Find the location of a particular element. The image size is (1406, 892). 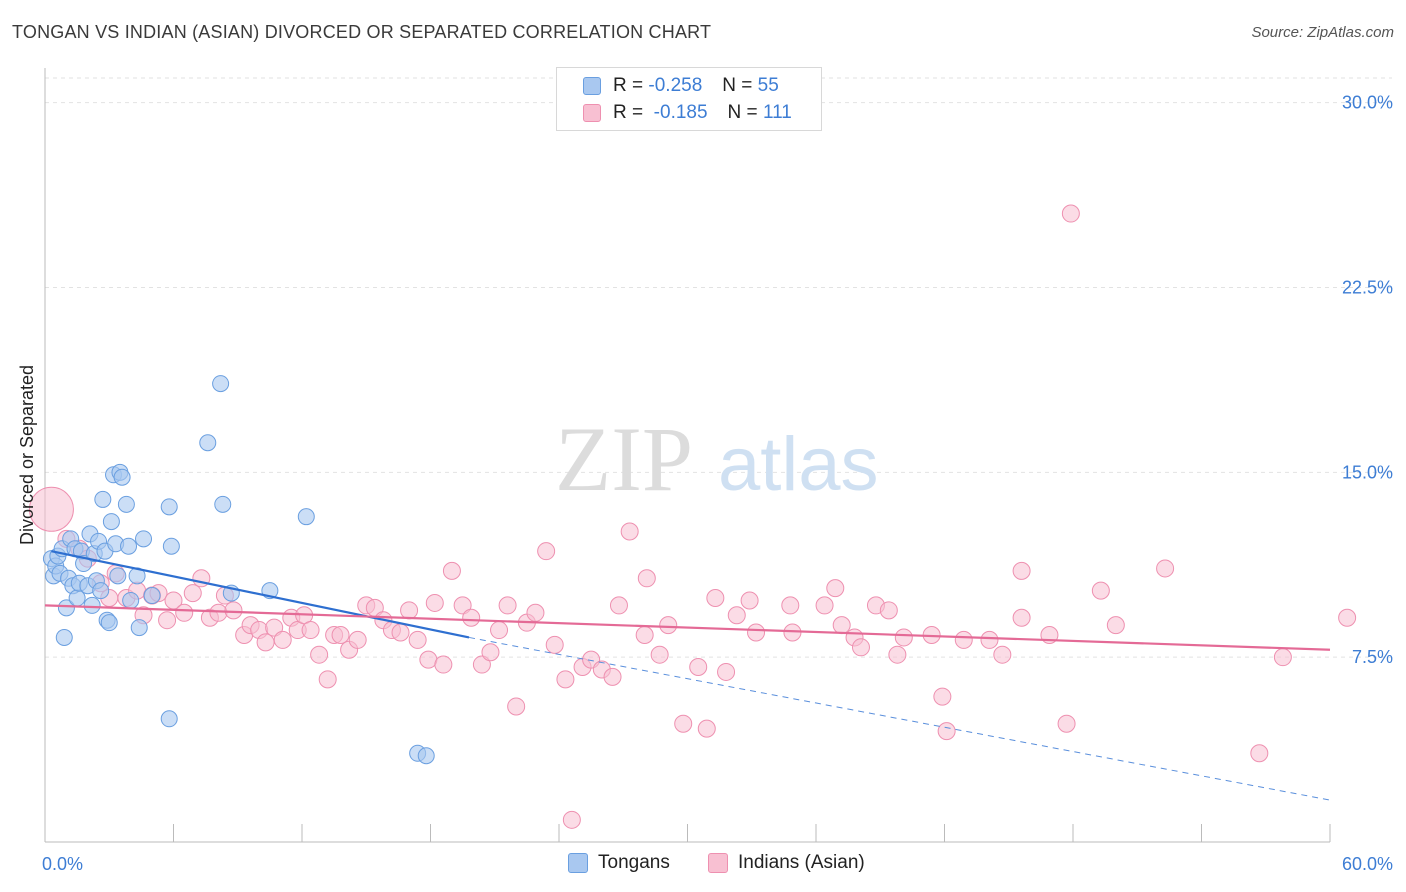

y-tick-label: 7.5% is located at coordinates (1372, 657).